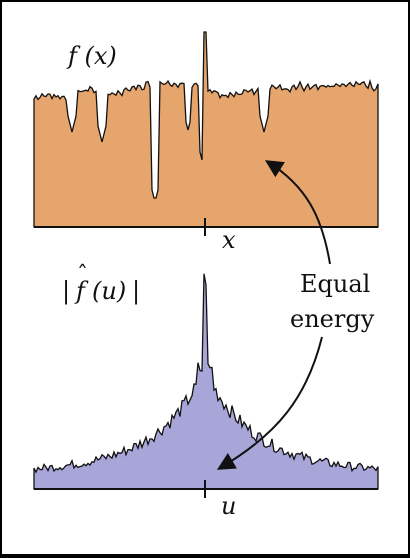 The image size is (410, 558). What do you see at coordinates (297, 212) in the screenshot?
I see `arrow-to-signal` at bounding box center [297, 212].